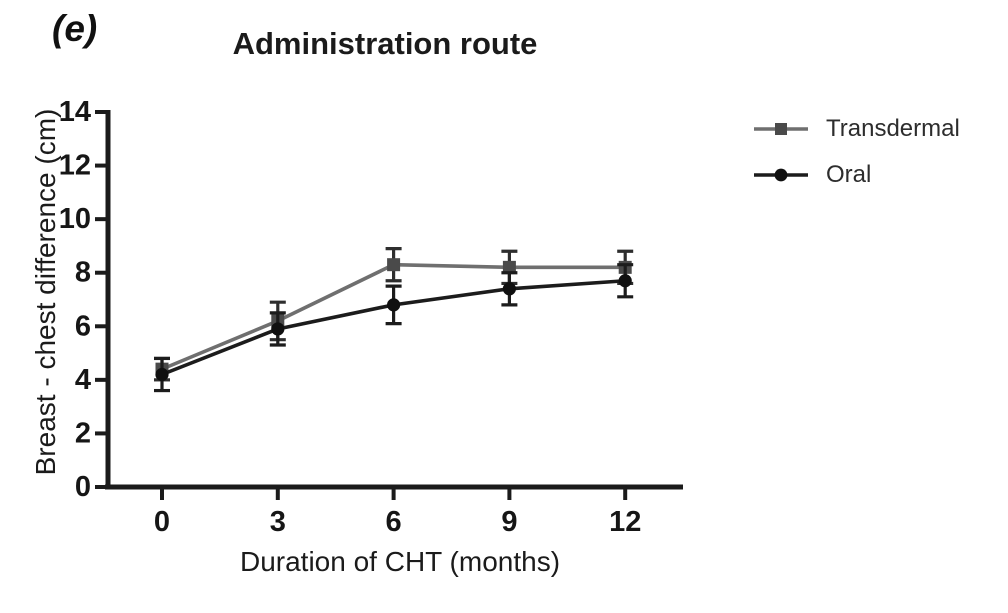 The width and height of the screenshot is (1008, 613). What do you see at coordinates (856, 152) in the screenshot?
I see `chart-legend: Transdermal Oral` at bounding box center [856, 152].